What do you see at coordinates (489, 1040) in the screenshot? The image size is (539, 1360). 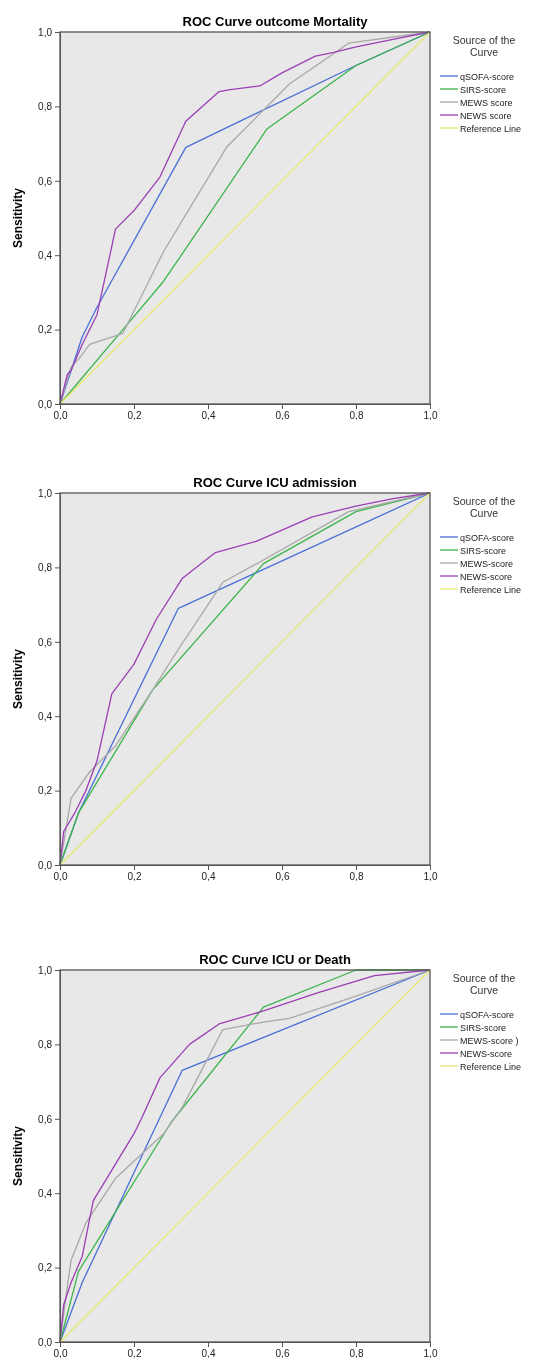 I see `legend-label: MEWS-score )` at bounding box center [489, 1040].